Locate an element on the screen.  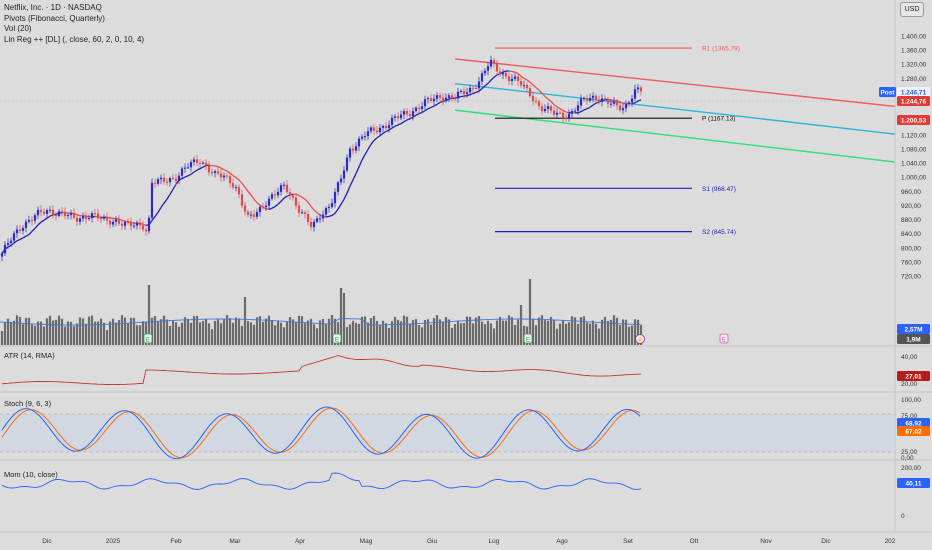
volume-last-badge is located at coordinates (913, 339).